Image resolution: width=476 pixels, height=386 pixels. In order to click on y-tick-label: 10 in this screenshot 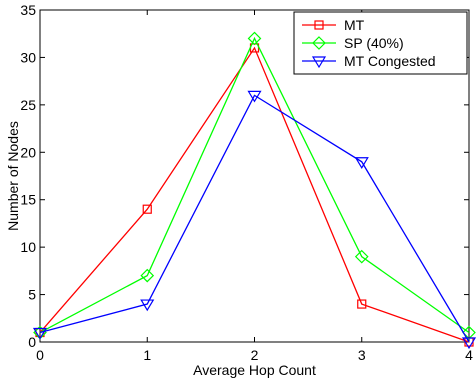, I will do `click(28, 247)`.